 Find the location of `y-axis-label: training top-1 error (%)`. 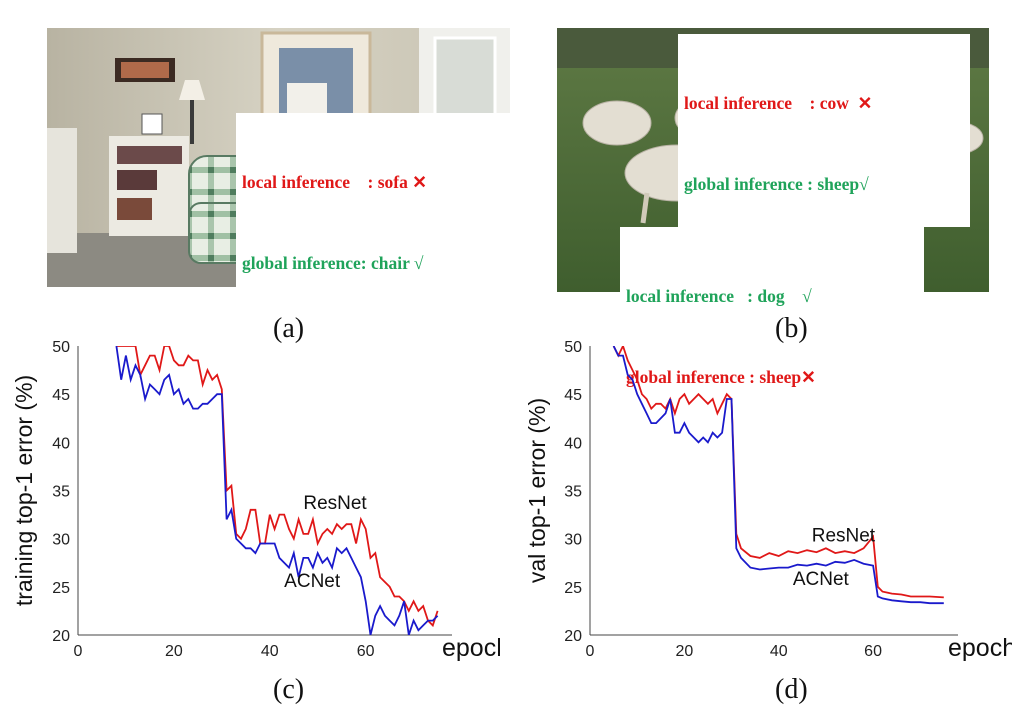

y-axis-label: training top-1 error (%) is located at coordinates (24, 490).